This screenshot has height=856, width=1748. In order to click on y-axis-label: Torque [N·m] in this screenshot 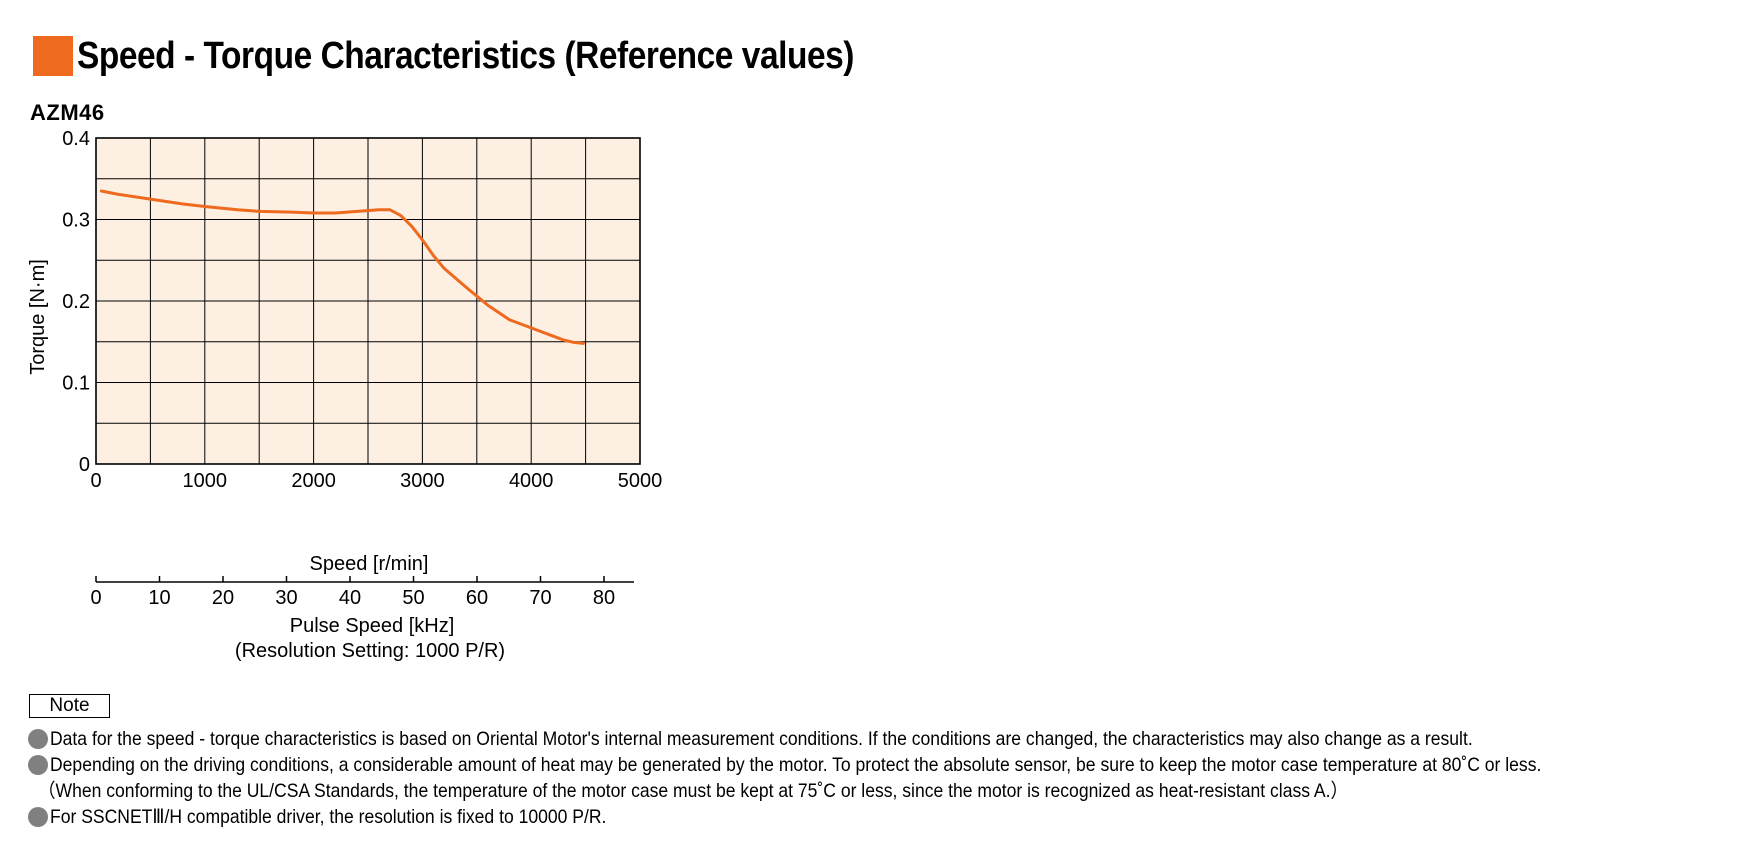, I will do `click(38, 317)`.